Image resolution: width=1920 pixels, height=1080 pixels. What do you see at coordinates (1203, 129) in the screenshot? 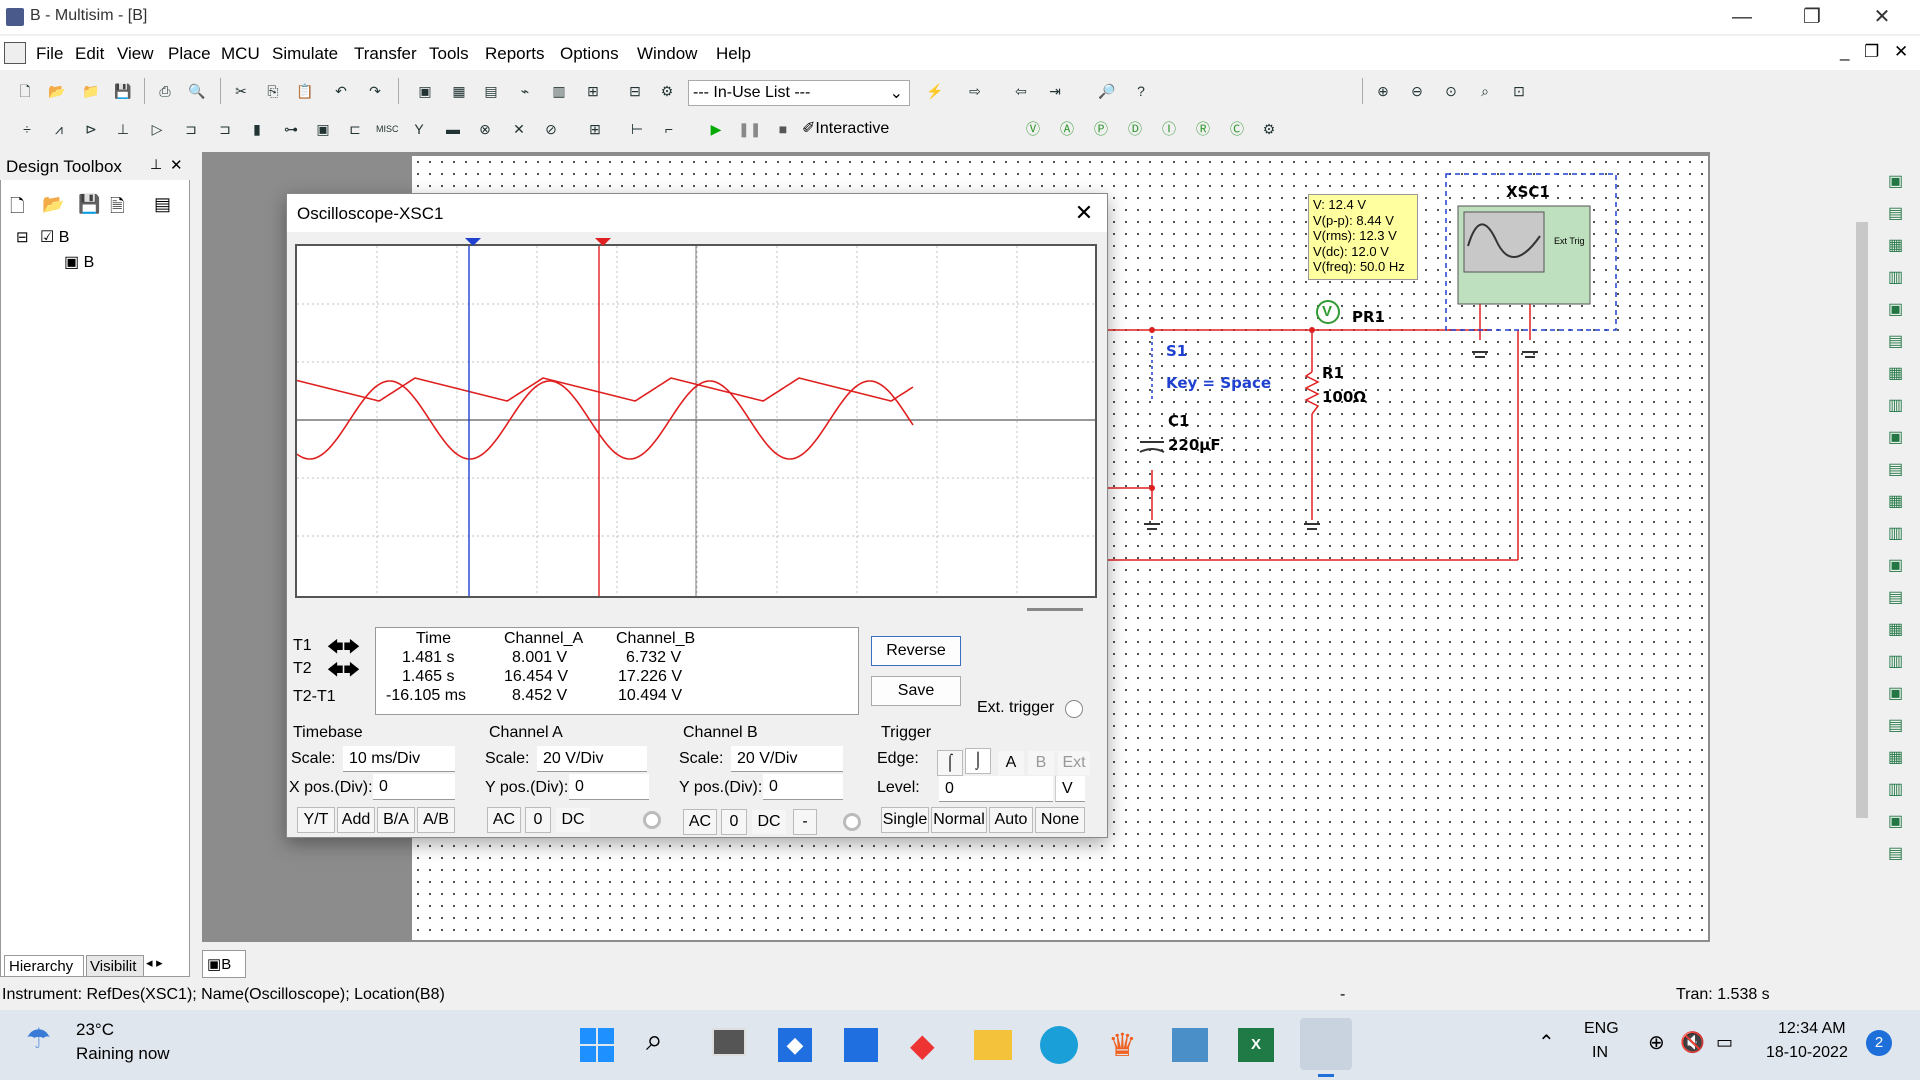
I see `reference-probe-icon: Ⓡ` at bounding box center [1203, 129].